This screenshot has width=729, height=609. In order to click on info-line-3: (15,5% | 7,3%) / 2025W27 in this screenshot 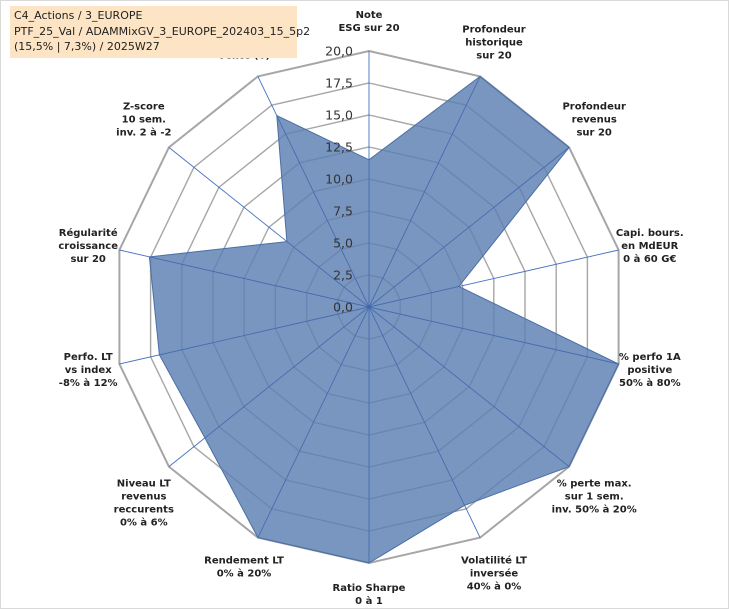, I will do `click(87, 46)`.